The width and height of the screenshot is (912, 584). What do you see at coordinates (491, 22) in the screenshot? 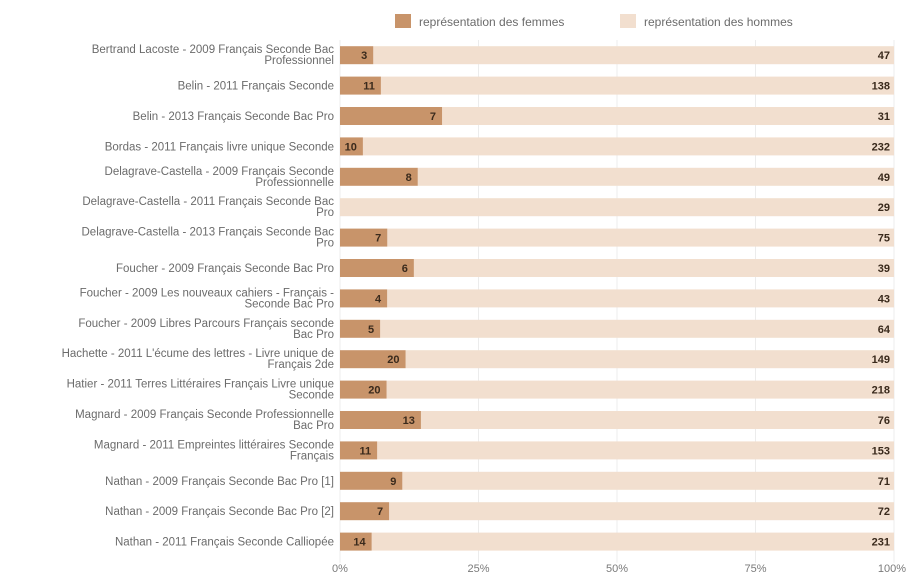
I see `legend-label-femmes: représentation des femmes` at bounding box center [491, 22].